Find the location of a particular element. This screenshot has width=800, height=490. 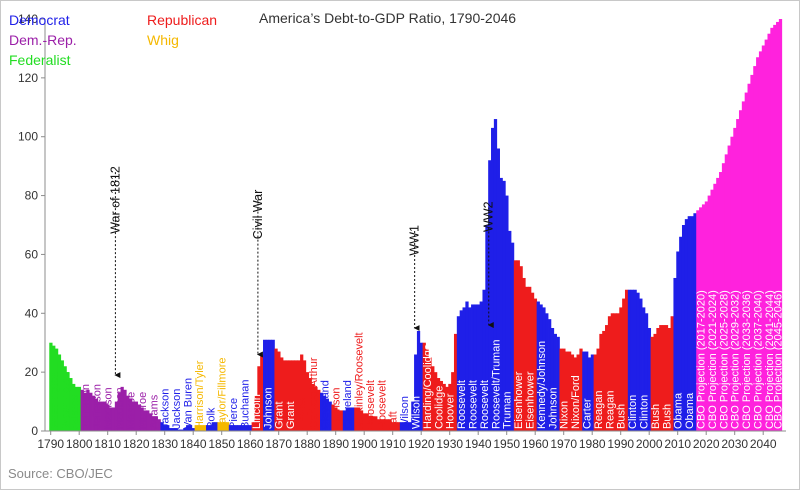

bar-1908 is located at coordinates (387, 425).